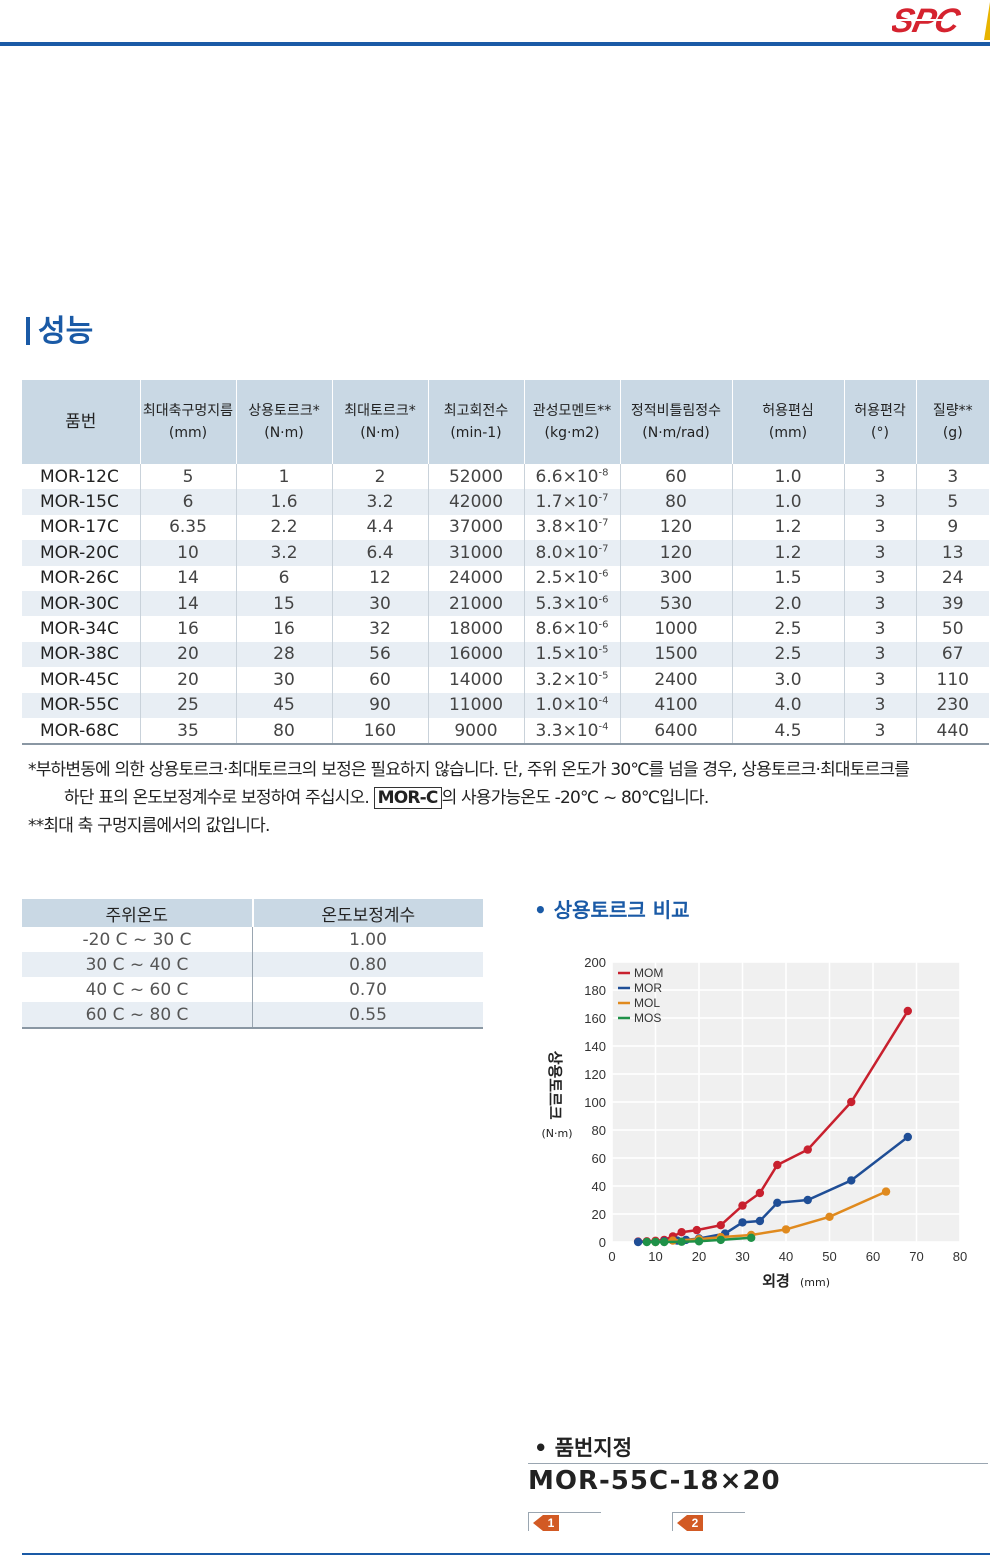 The width and height of the screenshot is (1000, 1556). What do you see at coordinates (475, 502) in the screenshot?
I see `table-cell: 42000` at bounding box center [475, 502].